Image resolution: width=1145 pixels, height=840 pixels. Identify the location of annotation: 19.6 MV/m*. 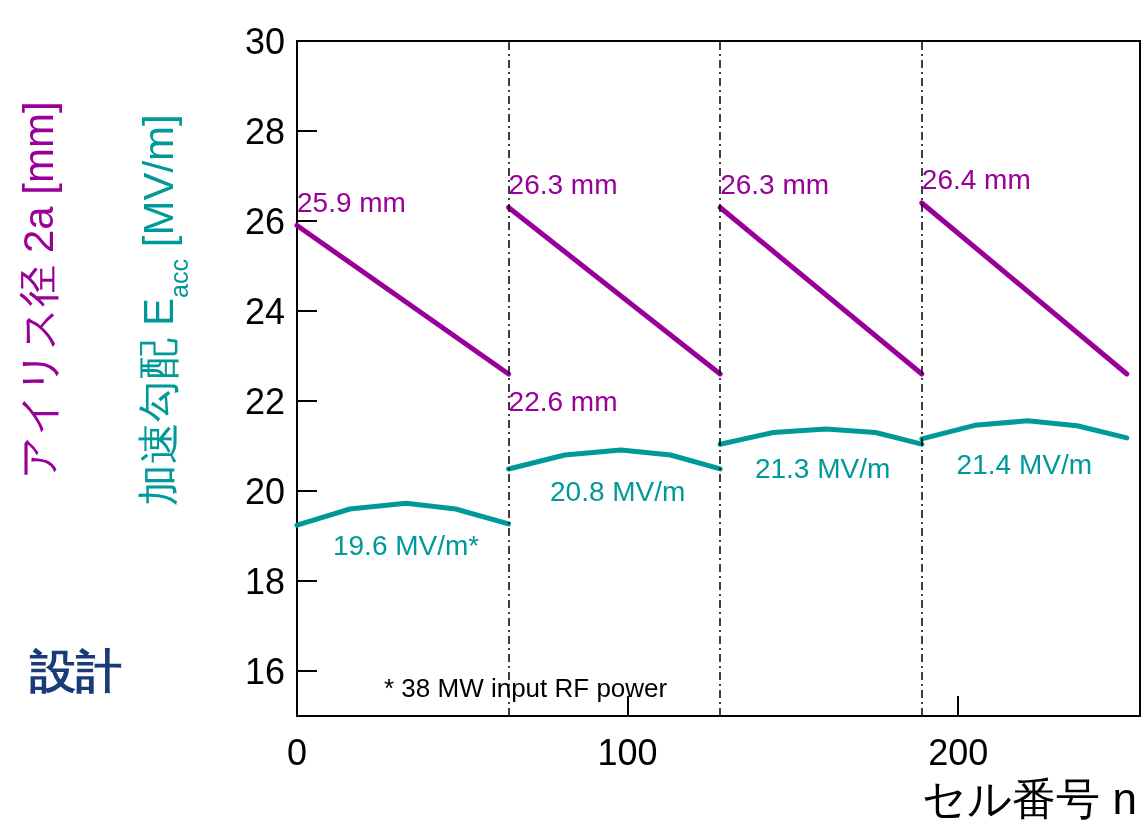
(406, 545).